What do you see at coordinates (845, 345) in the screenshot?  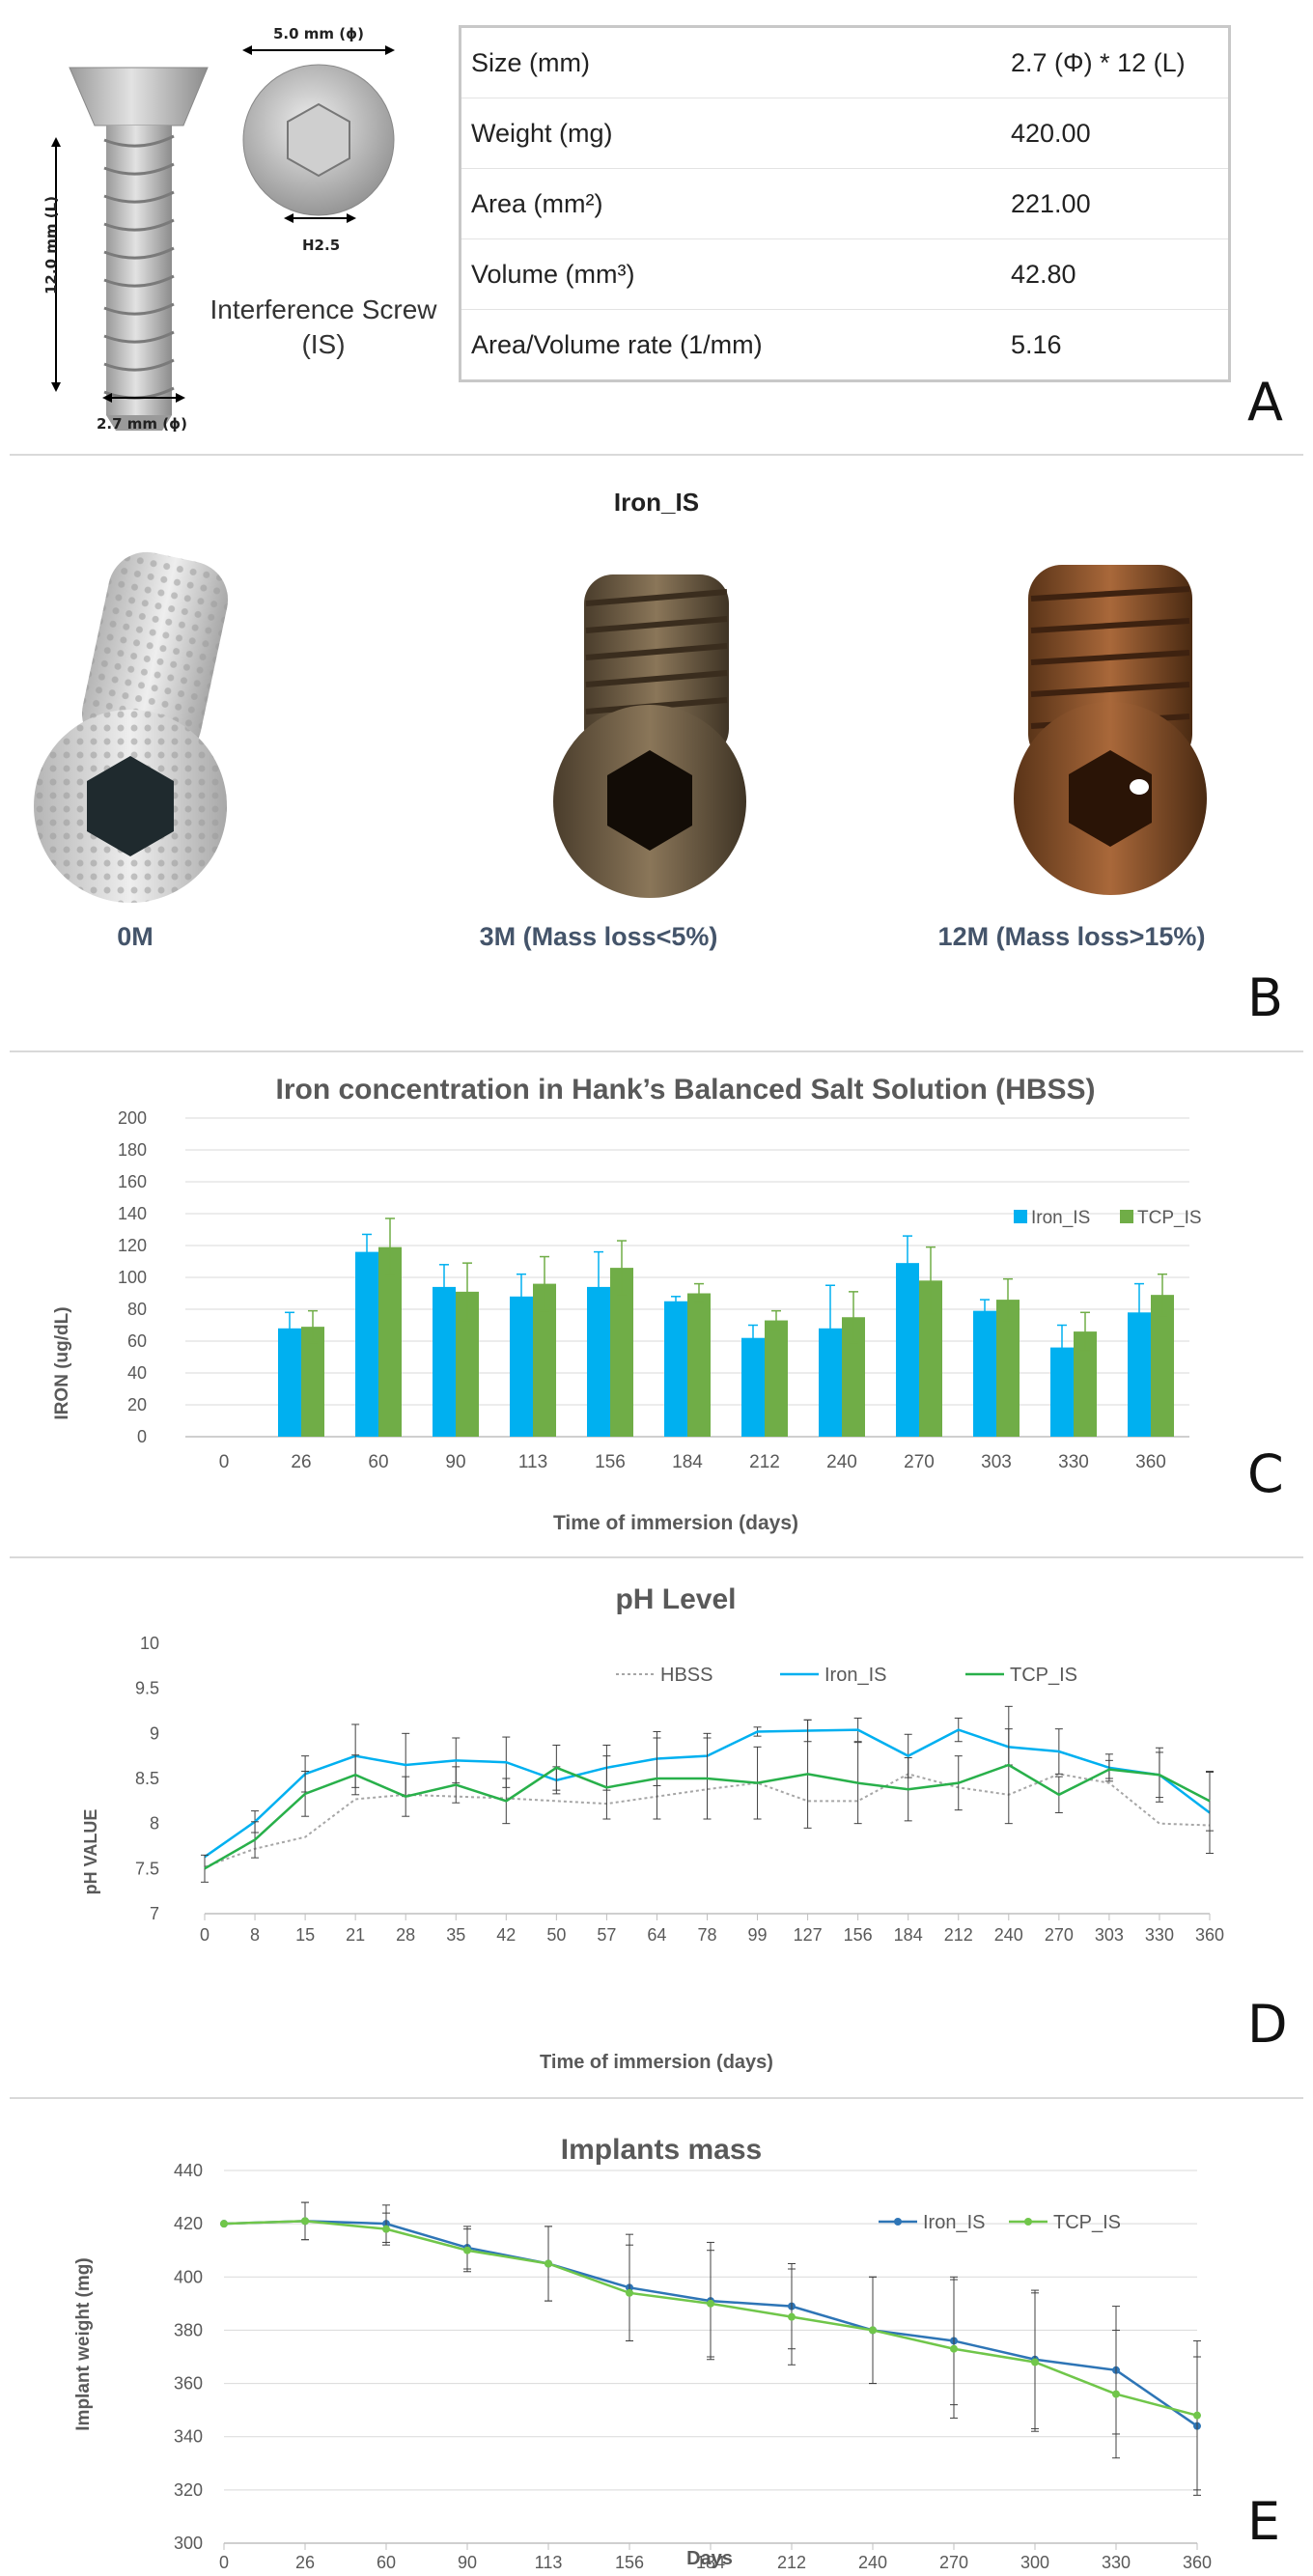 I see `table-row: Area/Volume rate (1/mm) 5.16` at bounding box center [845, 345].